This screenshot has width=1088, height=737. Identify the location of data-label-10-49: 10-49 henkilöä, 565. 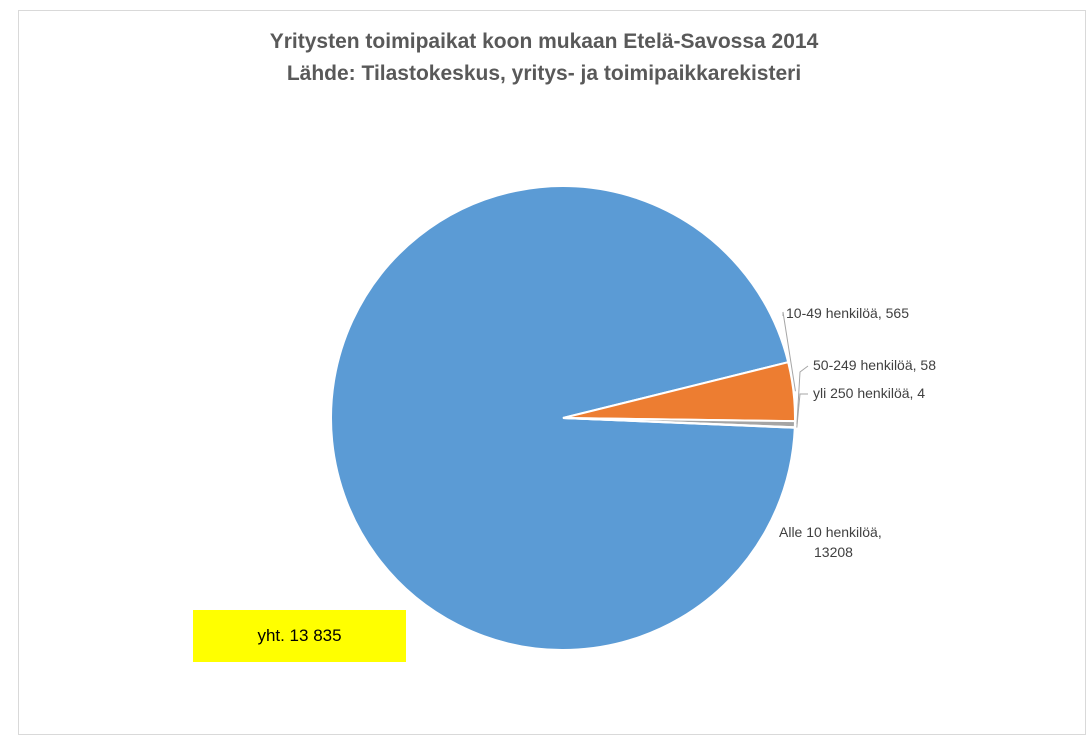
(847, 313).